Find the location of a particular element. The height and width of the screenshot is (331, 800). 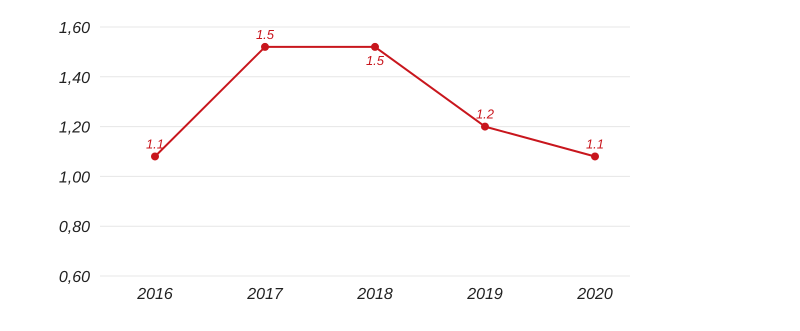

y-tick-label: 1,20 is located at coordinates (74, 128).